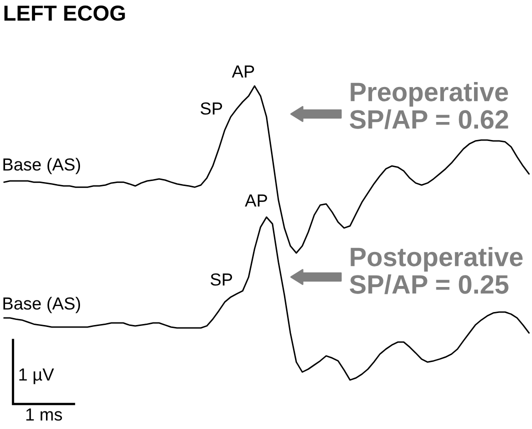 The height and width of the screenshot is (429, 532). Describe the element at coordinates (429, 106) in the screenshot. I see `annotation: Preoperative SP/AP = 0.62` at that location.